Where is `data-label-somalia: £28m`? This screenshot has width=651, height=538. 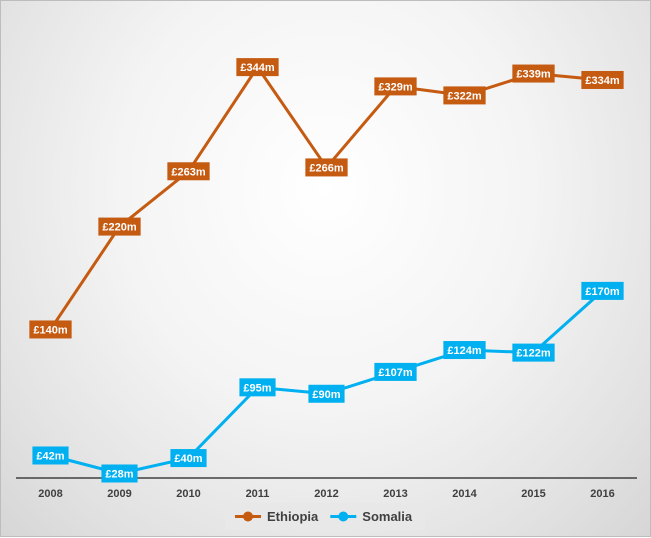
data-label-somalia: £28m is located at coordinates (119, 473).